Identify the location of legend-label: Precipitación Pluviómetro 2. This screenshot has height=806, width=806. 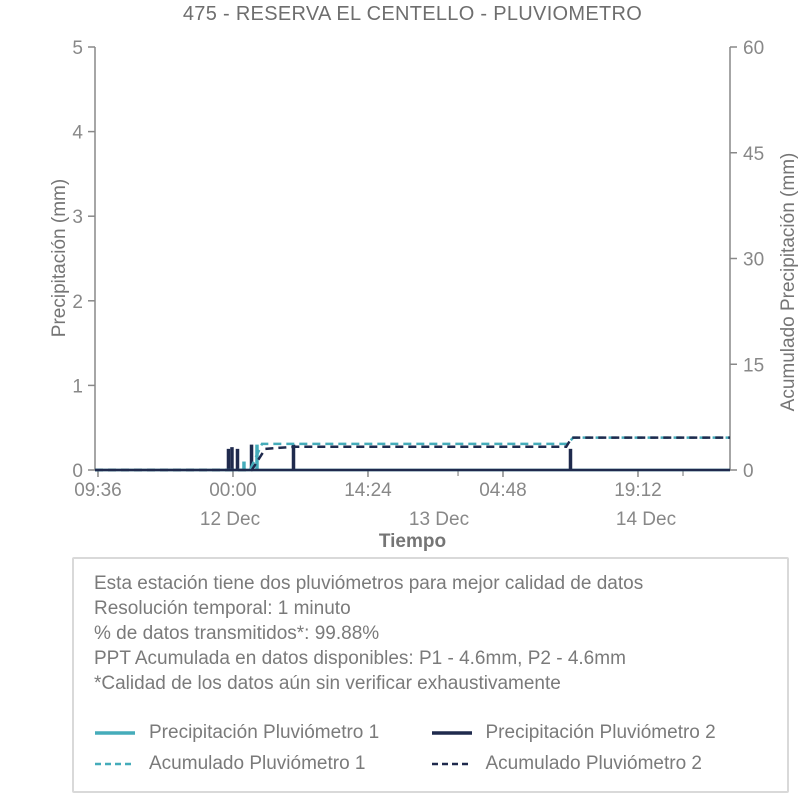
(600, 732).